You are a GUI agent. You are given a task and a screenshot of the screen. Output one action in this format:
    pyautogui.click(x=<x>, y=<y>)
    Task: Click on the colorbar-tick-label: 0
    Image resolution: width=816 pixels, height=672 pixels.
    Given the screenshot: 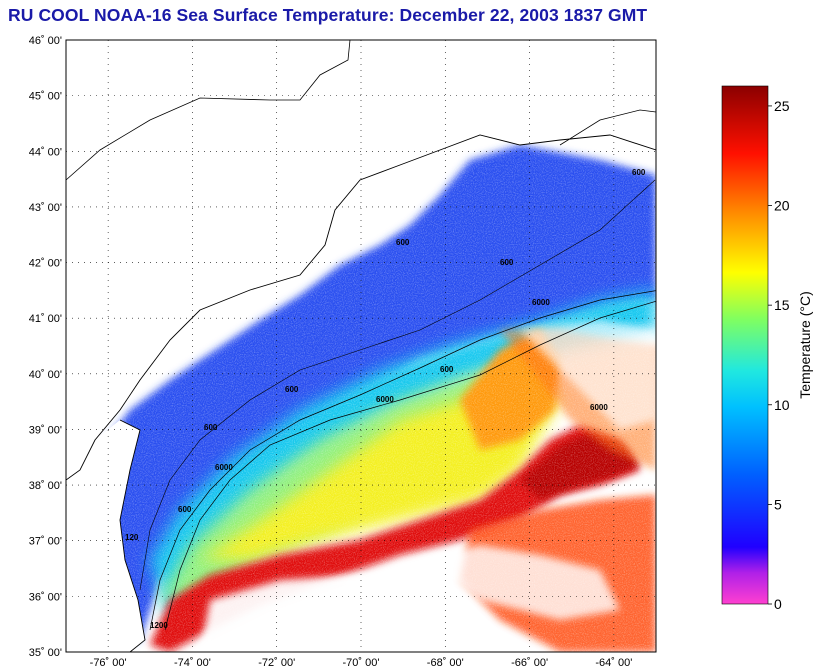 What is the action you would take?
    pyautogui.click(x=778, y=604)
    